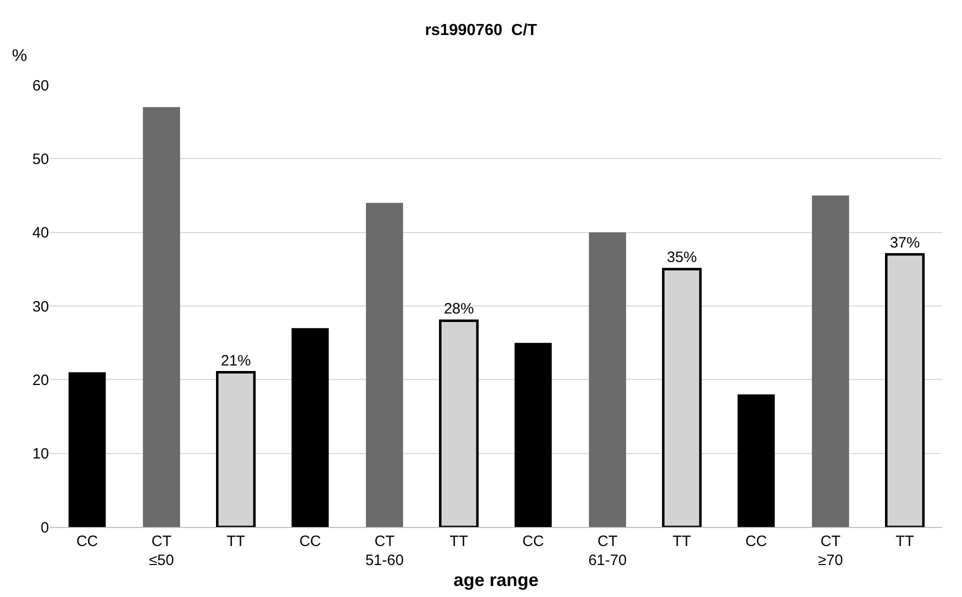 This screenshot has height=597, width=962. Describe the element at coordinates (44, 527) in the screenshot. I see `y-tick-label: 0` at that location.